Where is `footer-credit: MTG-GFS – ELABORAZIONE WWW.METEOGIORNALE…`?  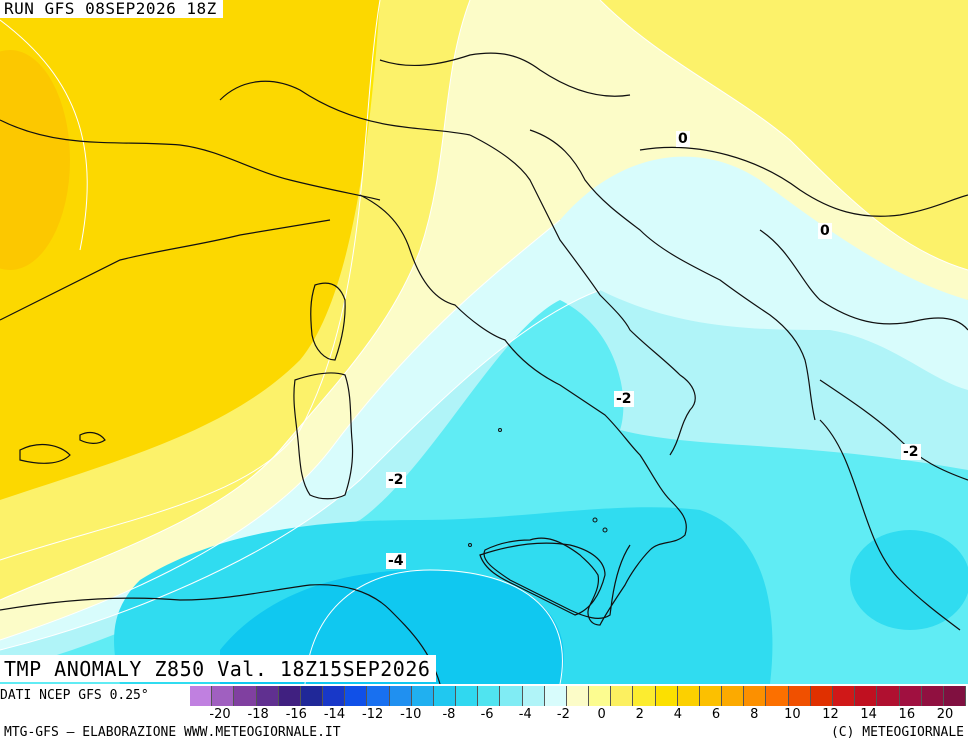 footer-credit: MTG-GFS – ELABORAZIONE WWW.METEOGIORNALE… is located at coordinates (172, 732).